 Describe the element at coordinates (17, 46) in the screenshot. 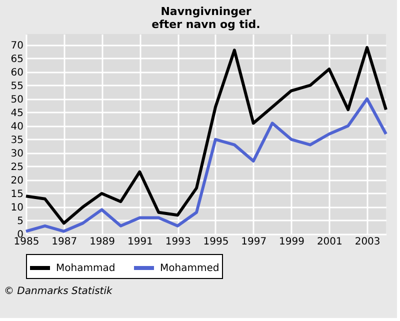

I see `y-tick-label: 70` at that location.